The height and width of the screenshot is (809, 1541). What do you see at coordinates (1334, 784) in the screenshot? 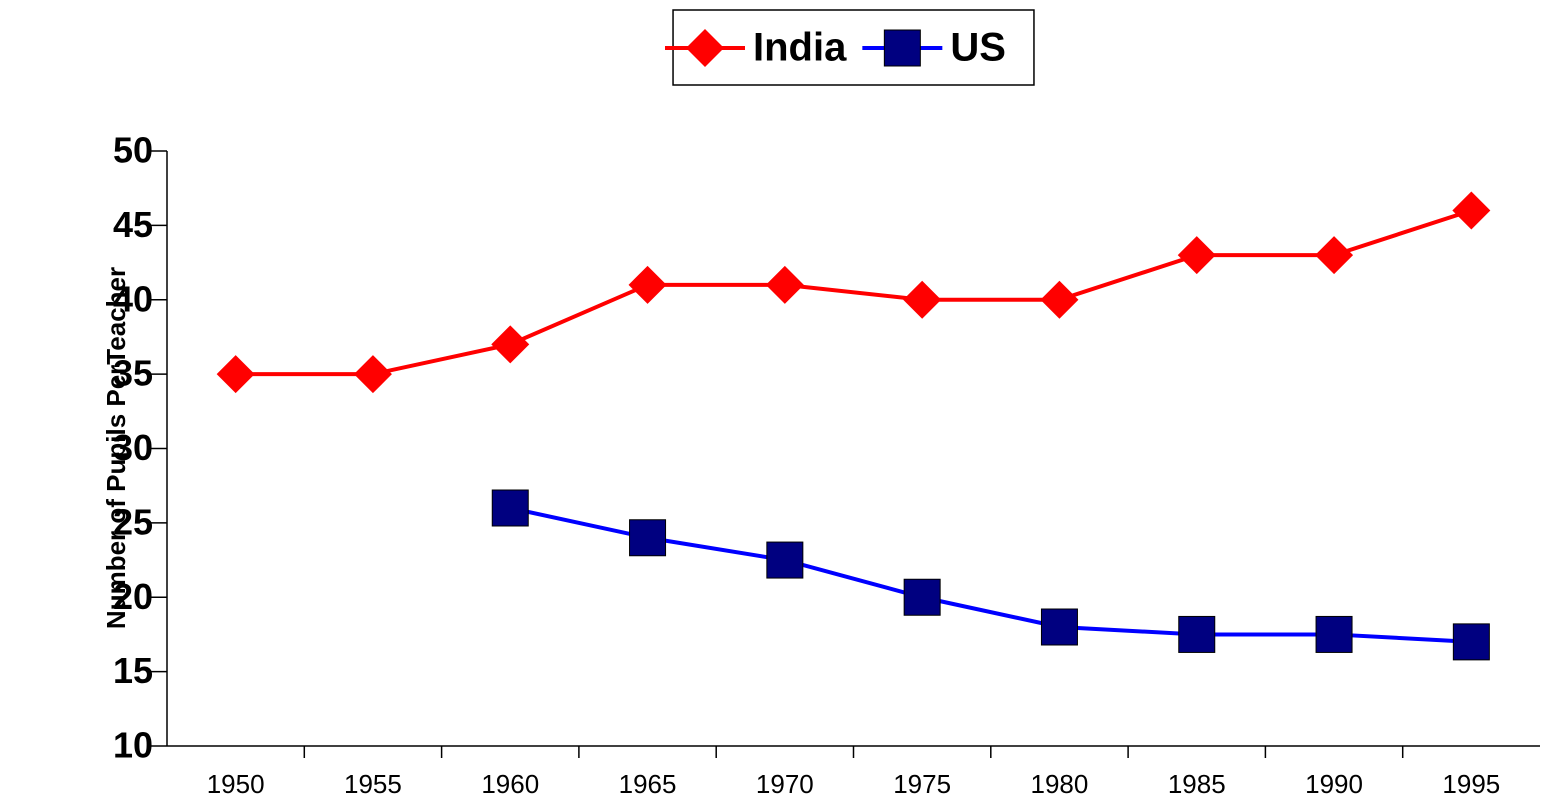
I see `x-tick-label: 1990` at bounding box center [1334, 784].